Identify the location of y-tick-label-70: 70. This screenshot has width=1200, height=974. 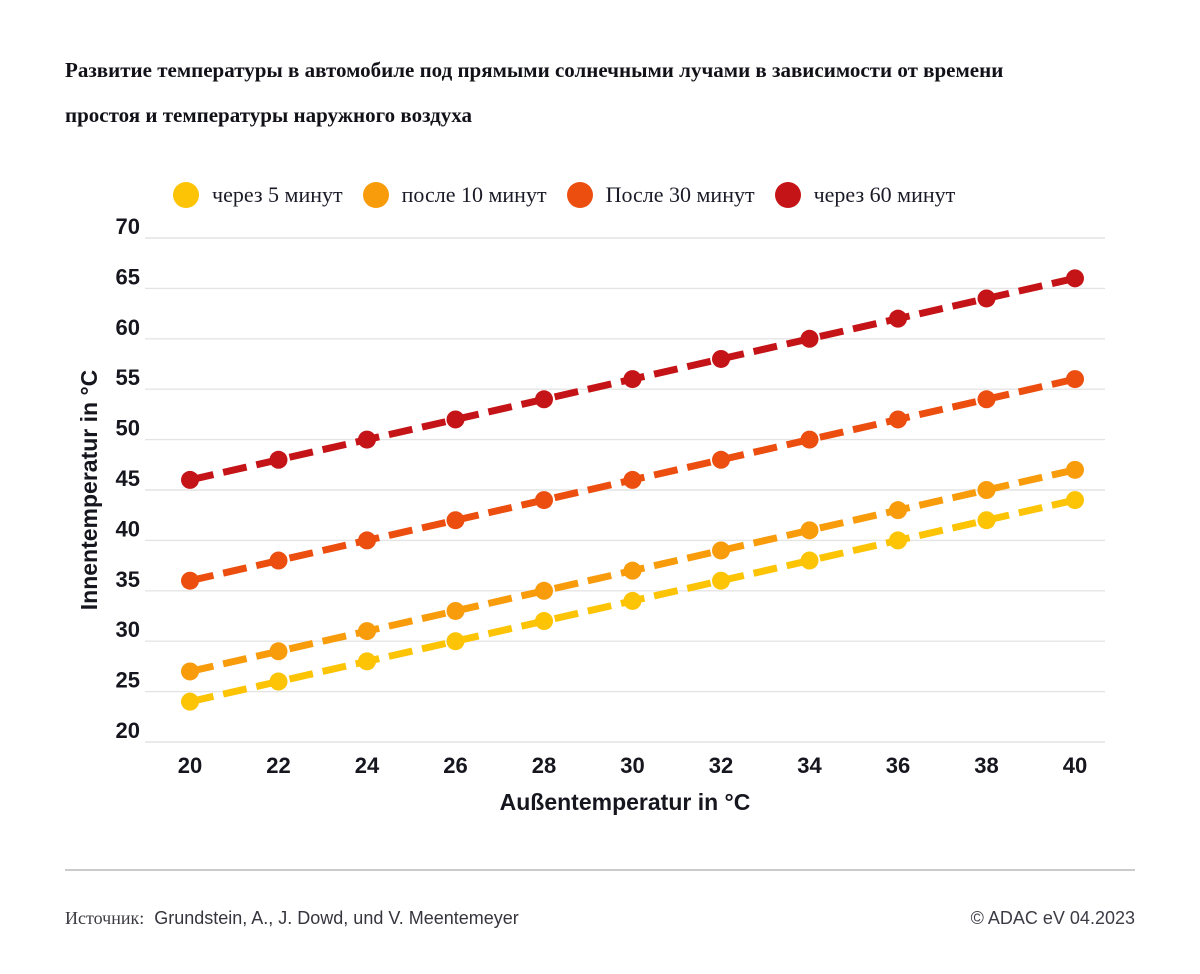
(128, 227).